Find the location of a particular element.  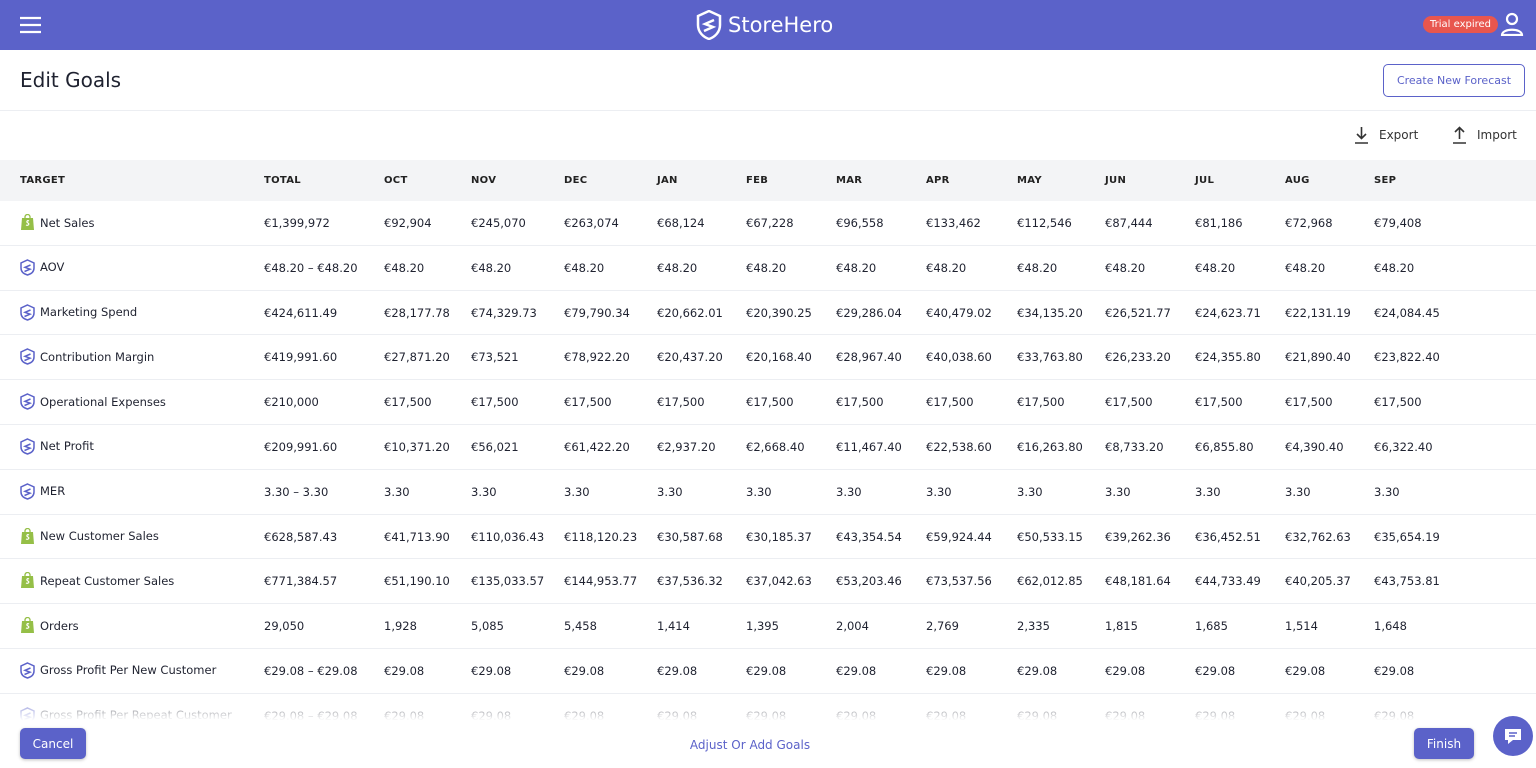

finish-button: Finish is located at coordinates (1444, 743).